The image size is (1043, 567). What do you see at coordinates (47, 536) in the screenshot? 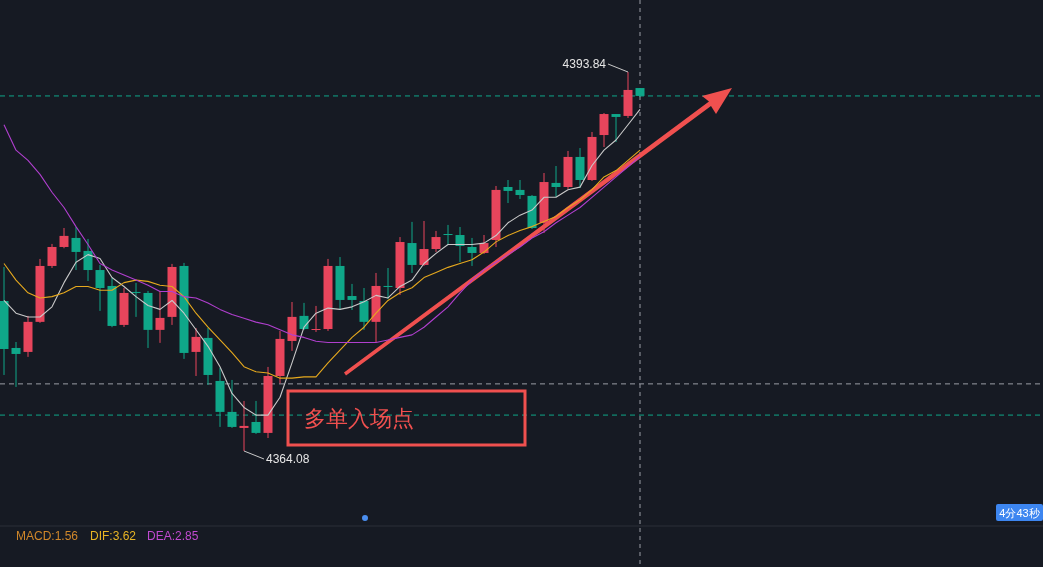
I see `text: MACD:1.56` at bounding box center [47, 536].